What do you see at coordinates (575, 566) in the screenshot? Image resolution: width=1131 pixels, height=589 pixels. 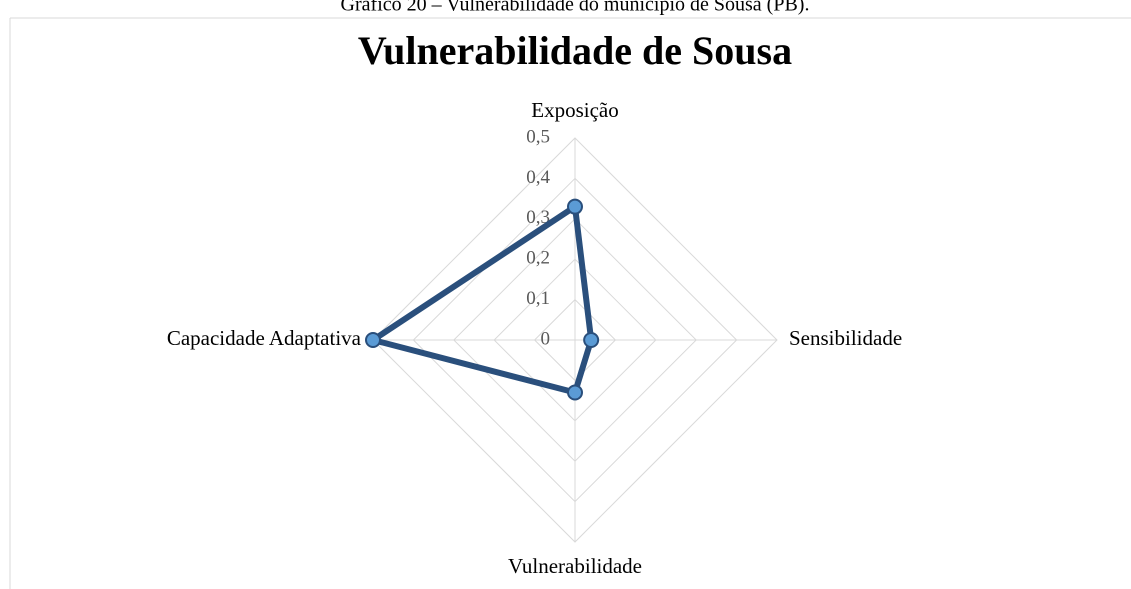 I see `category-label: Vulnerabilidade` at bounding box center [575, 566].